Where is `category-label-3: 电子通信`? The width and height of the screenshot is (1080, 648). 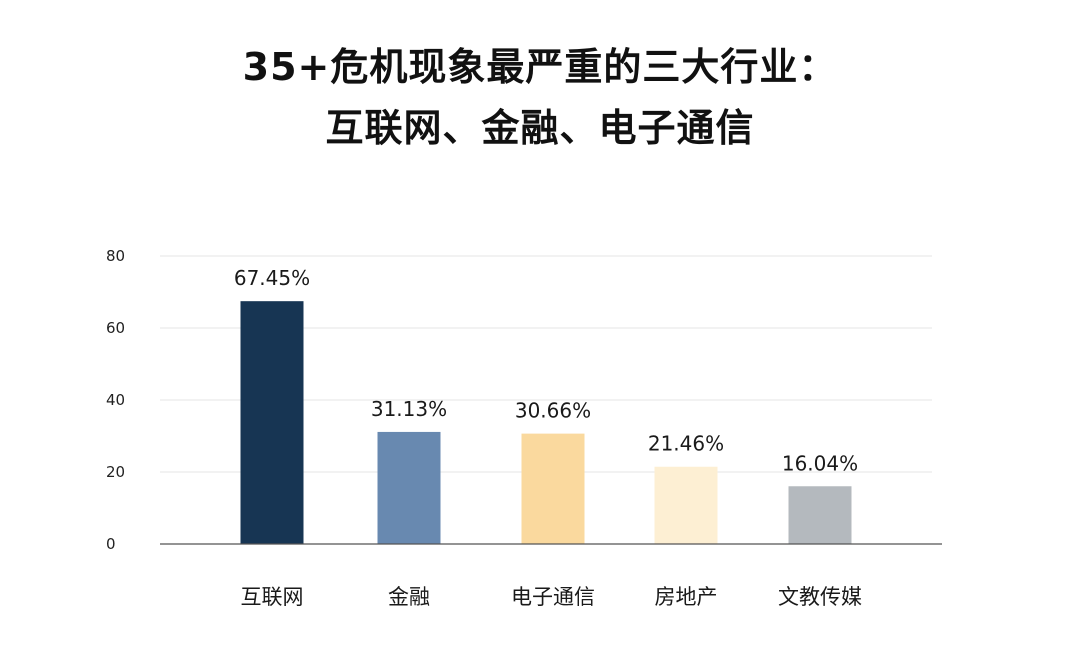
category-label-3: 电子通信 is located at coordinates (553, 597).